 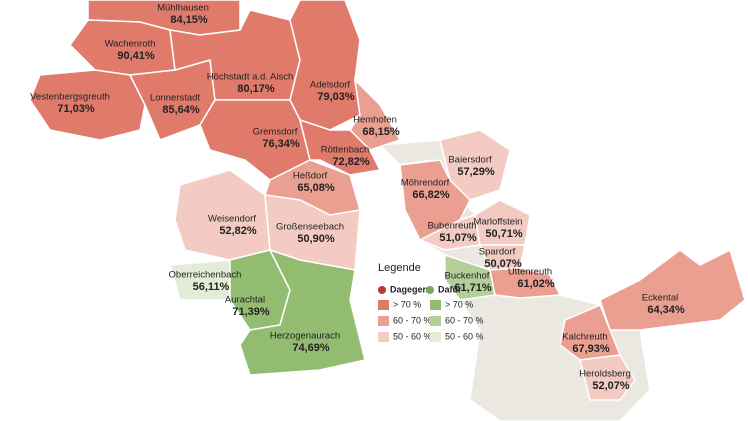 What do you see at coordinates (256, 89) in the screenshot?
I see `region-result: 80,17%` at bounding box center [256, 89].